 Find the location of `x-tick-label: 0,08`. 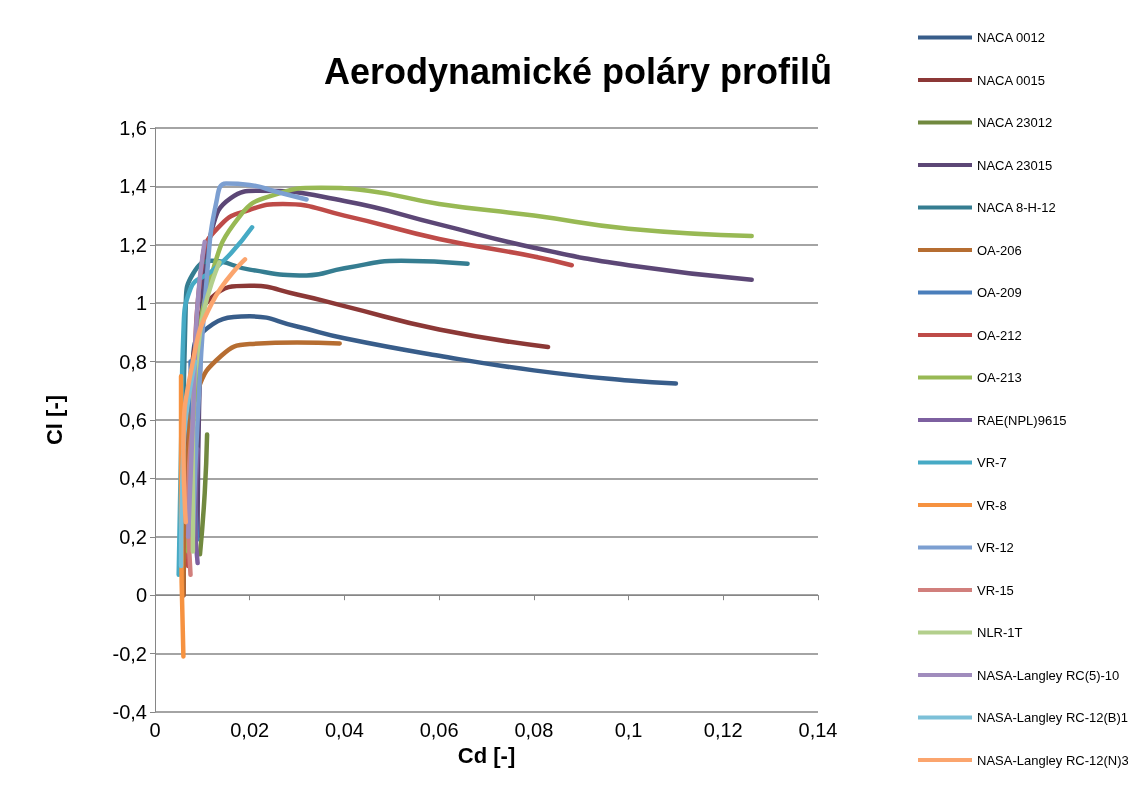

x-tick-label: 0,08 is located at coordinates (534, 730).